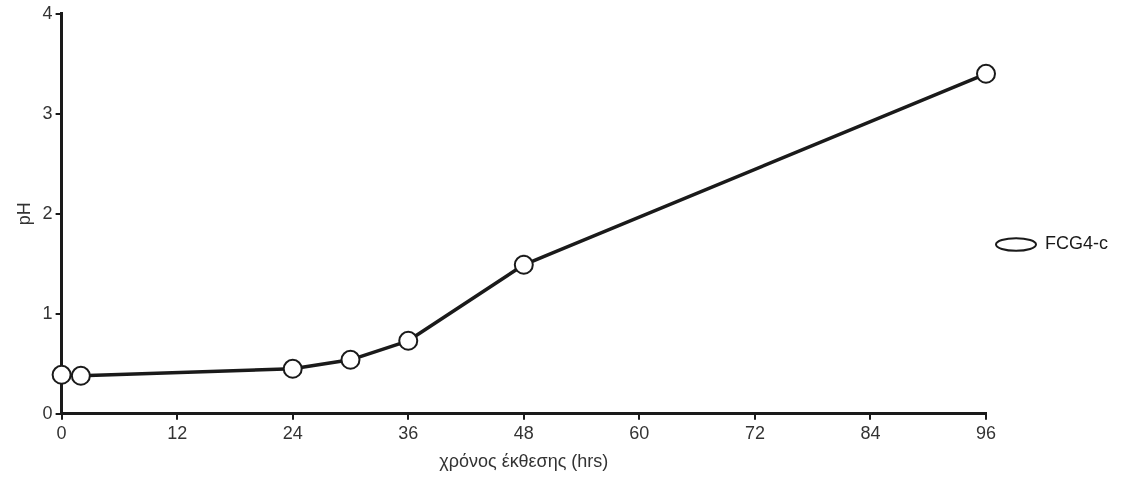  I want to click on legend-label: FCG4-c, so click(1076, 243).